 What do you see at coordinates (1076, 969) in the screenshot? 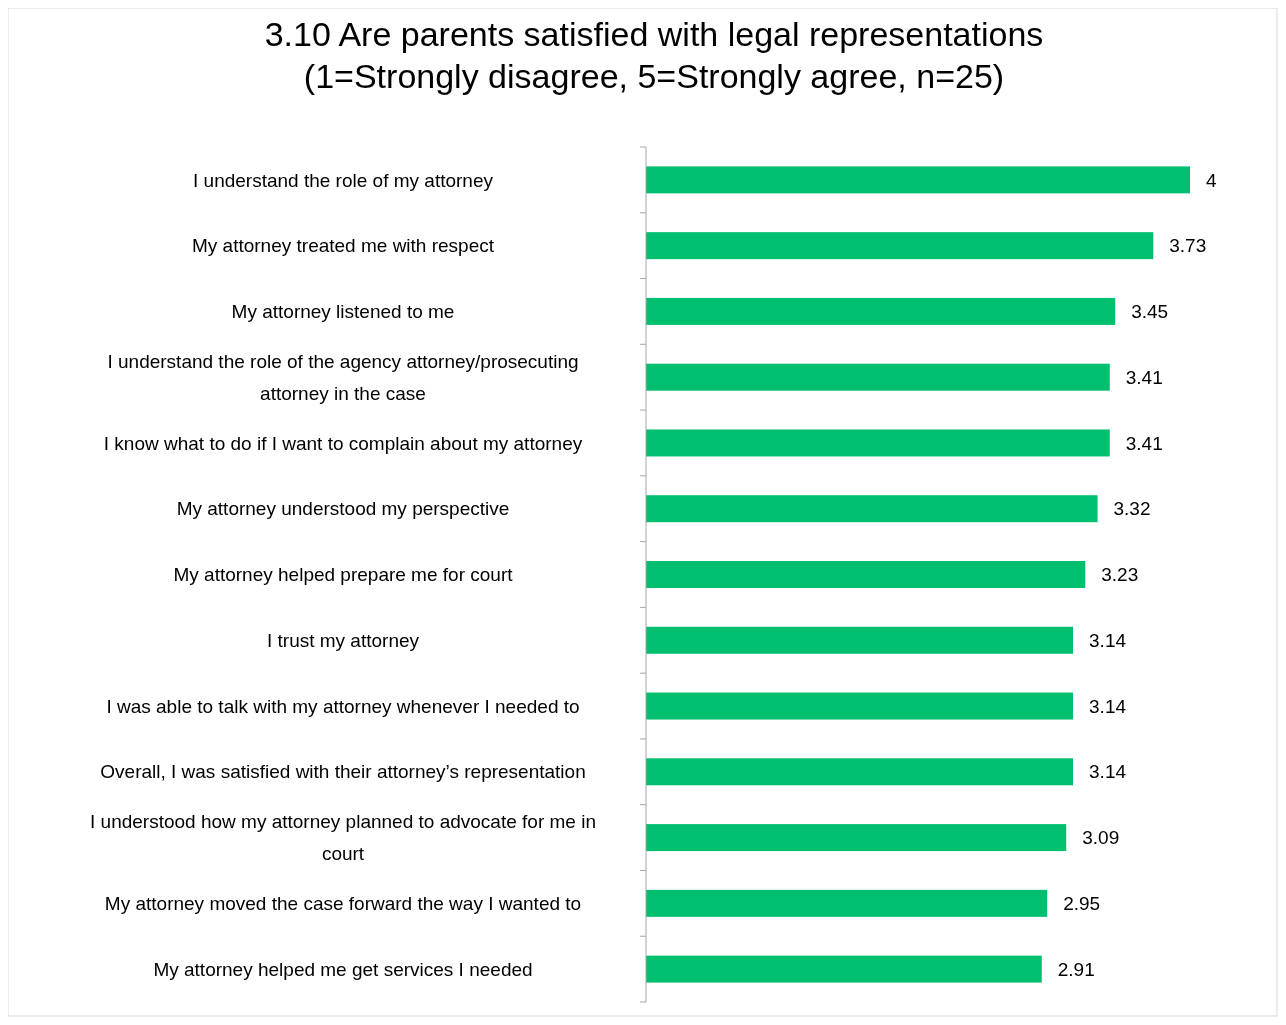
I see `data-label: 2.91` at bounding box center [1076, 969].